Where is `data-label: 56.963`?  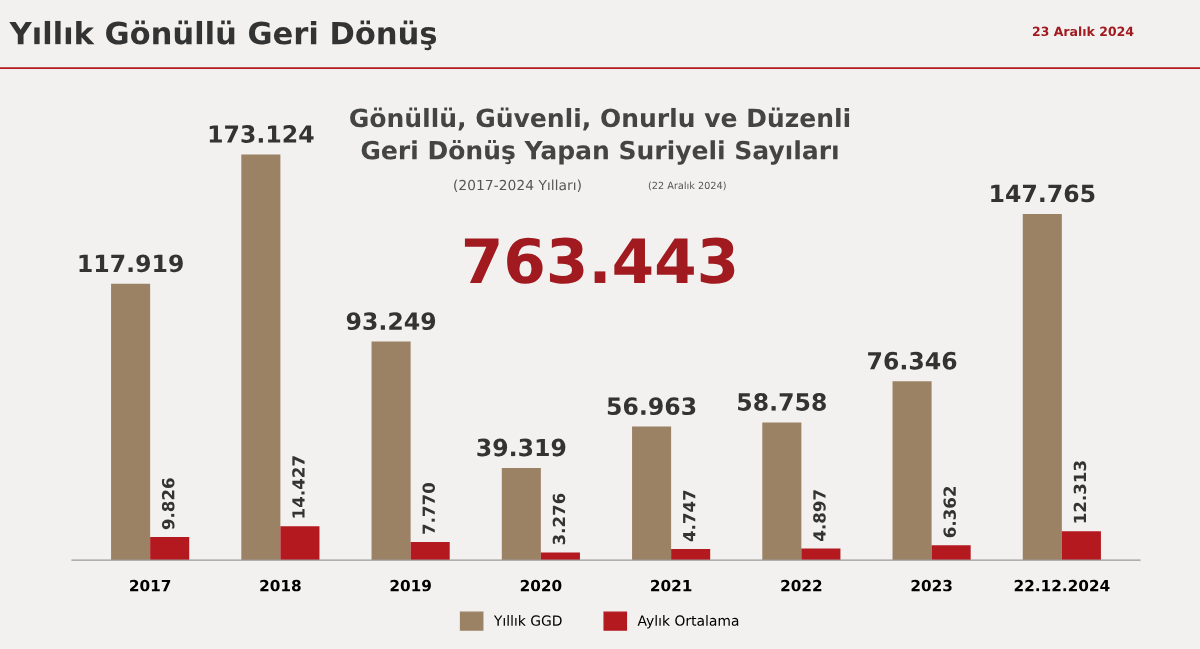 data-label: 56.963 is located at coordinates (651, 406).